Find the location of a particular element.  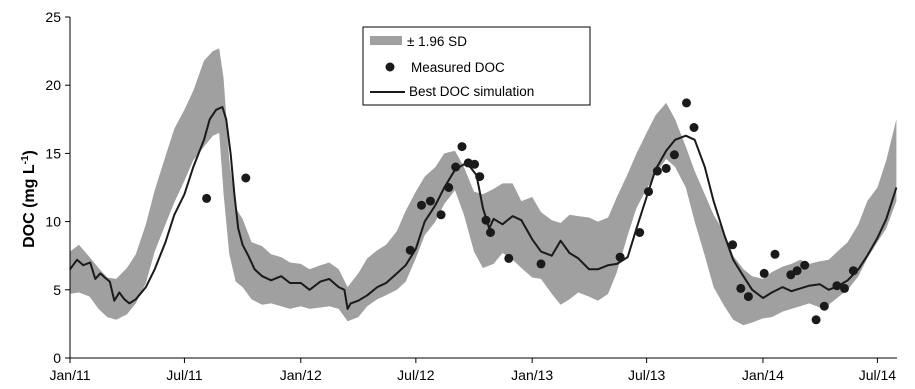

y-tick-label: 20 is located at coordinates (53, 85).